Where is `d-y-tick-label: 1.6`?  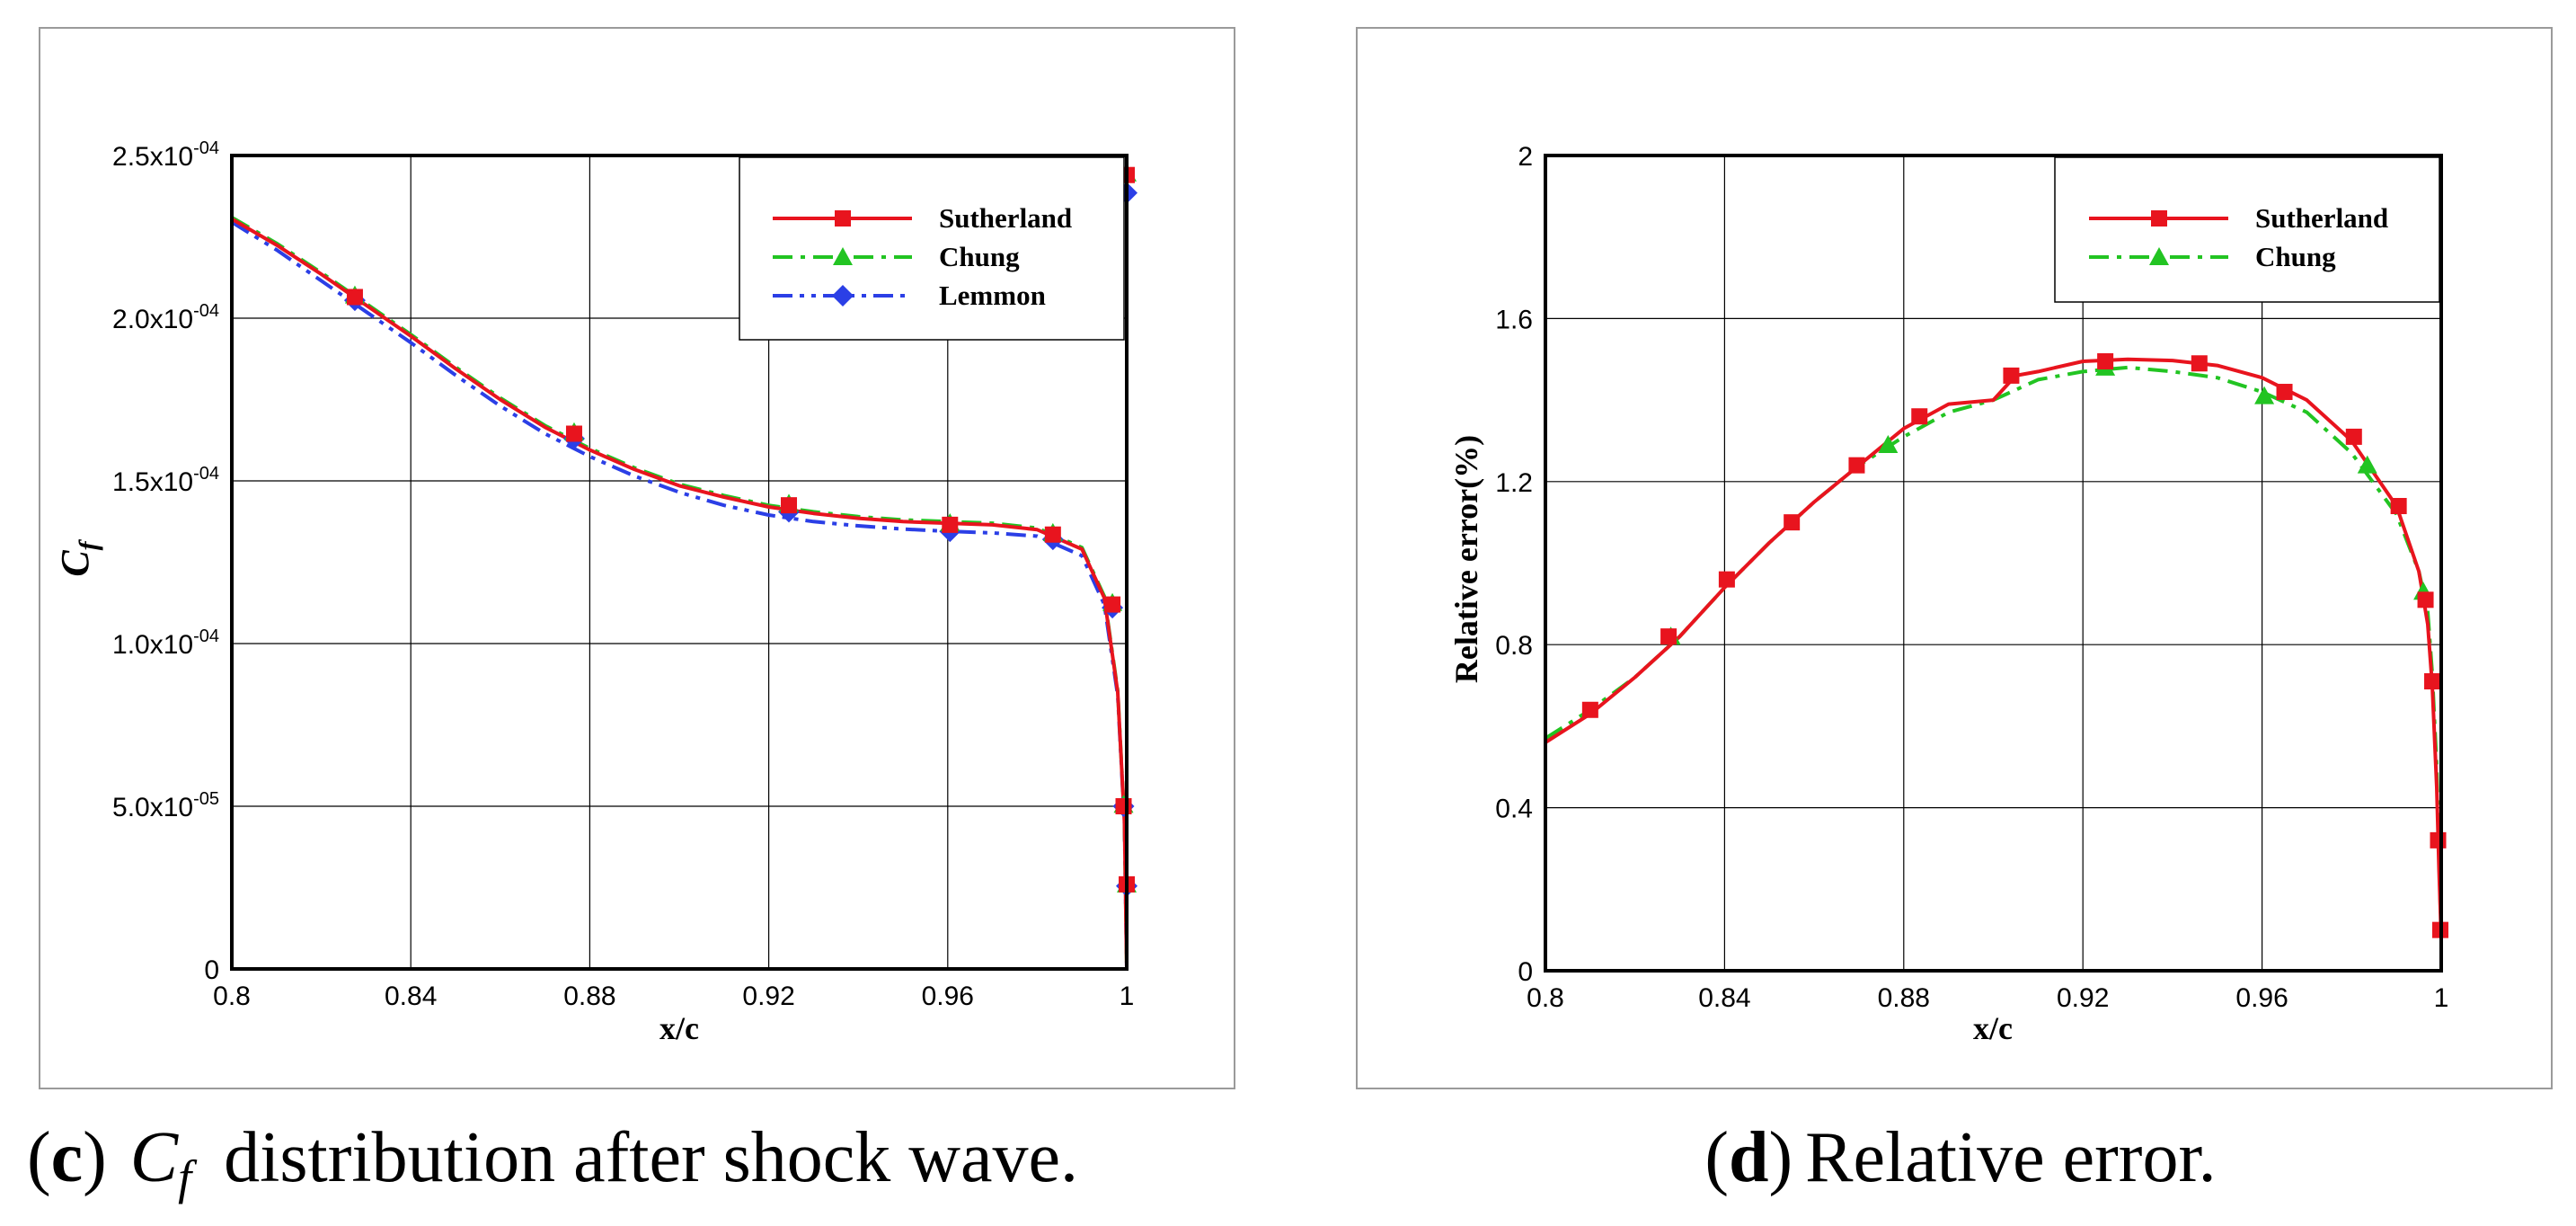
d-y-tick-label: 1.6 is located at coordinates (1514, 319).